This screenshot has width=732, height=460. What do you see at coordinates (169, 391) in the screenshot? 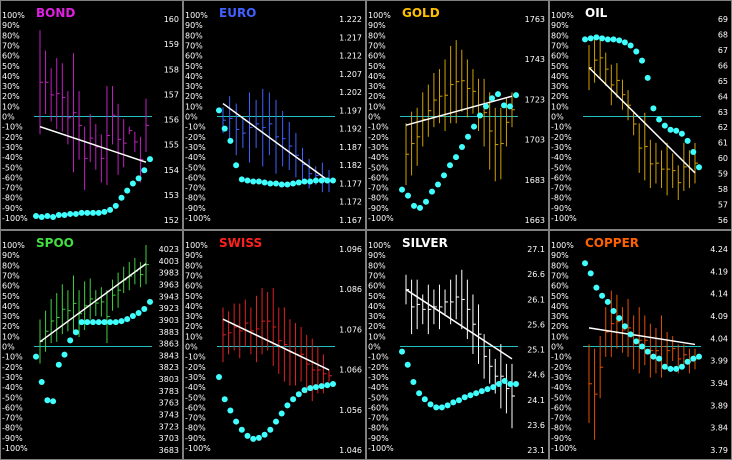
I see `price-tick-label: 3783` at bounding box center [169, 391].